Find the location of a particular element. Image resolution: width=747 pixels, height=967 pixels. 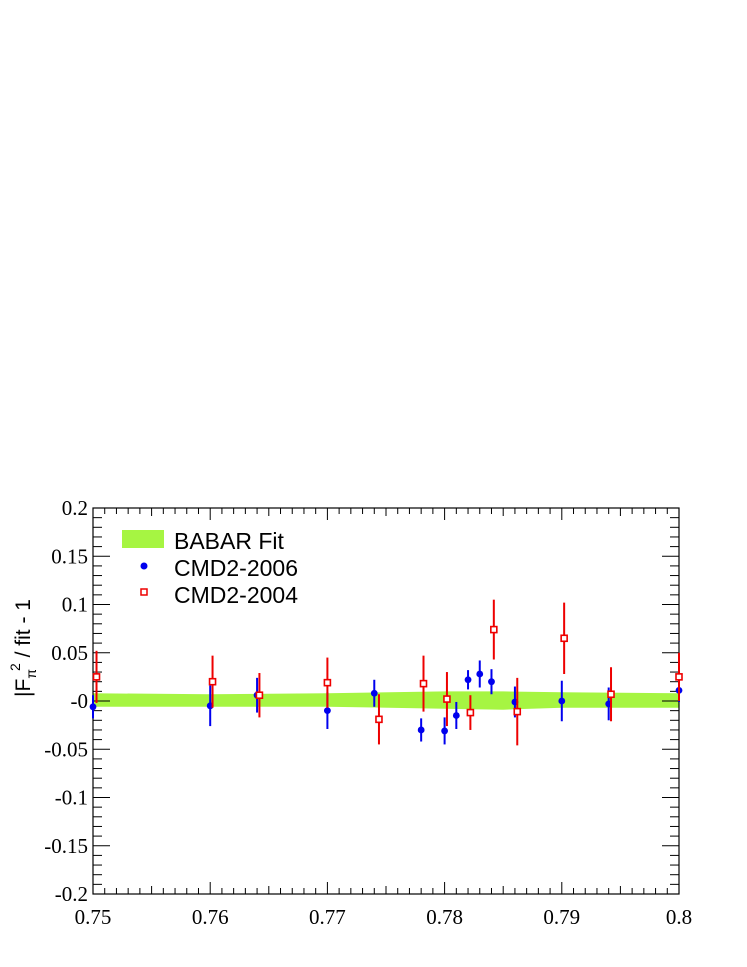

y-axis-title-sub: π is located at coordinates (31, 674).